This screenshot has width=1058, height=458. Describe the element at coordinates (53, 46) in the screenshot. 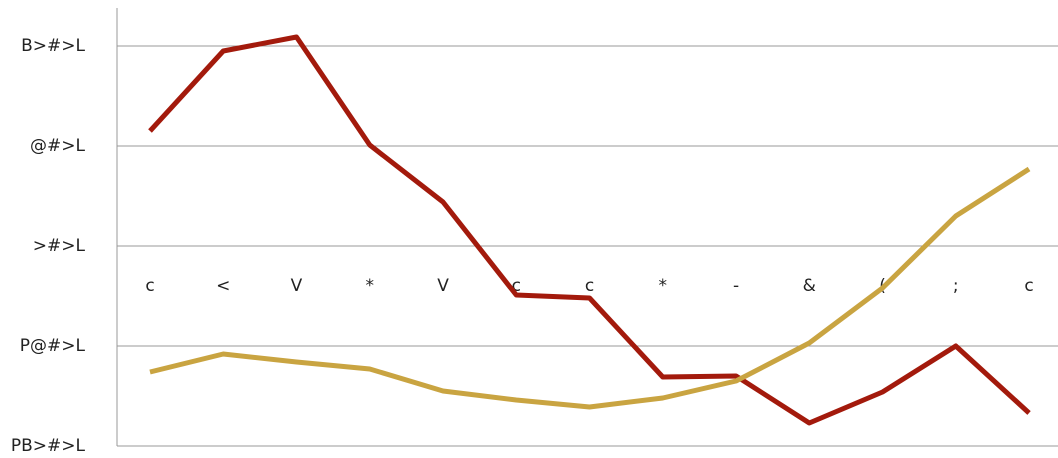

I see `y-tick-label: B>#>L` at that location.